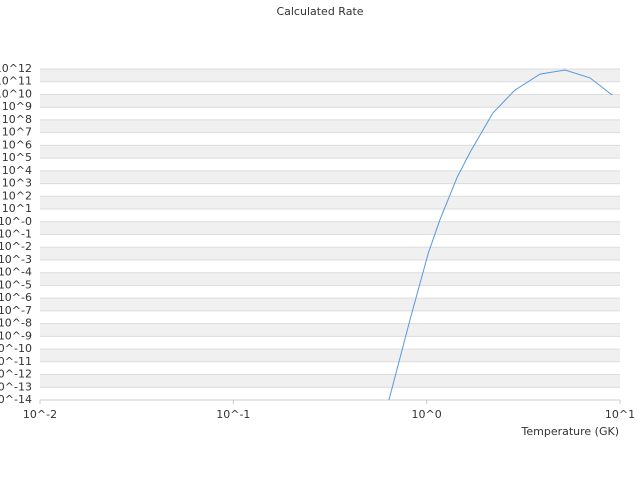 This screenshot has width=640, height=480. Describe the element at coordinates (16, 221) in the screenshot. I see `y-tick-label: 10^-0` at that location.